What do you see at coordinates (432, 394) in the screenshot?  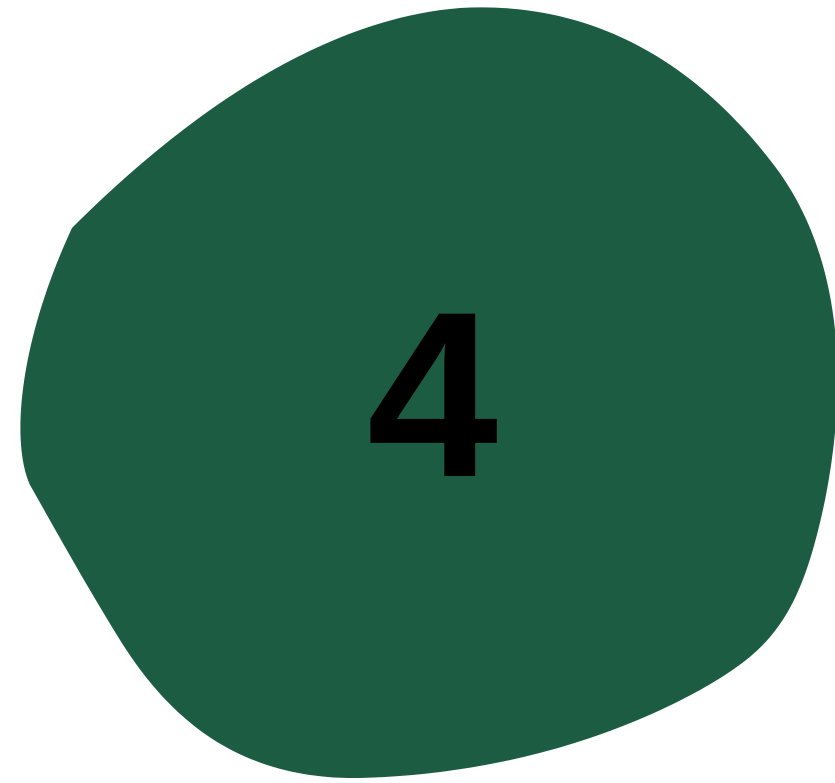 I see `badge-number-text: 4` at bounding box center [432, 394].